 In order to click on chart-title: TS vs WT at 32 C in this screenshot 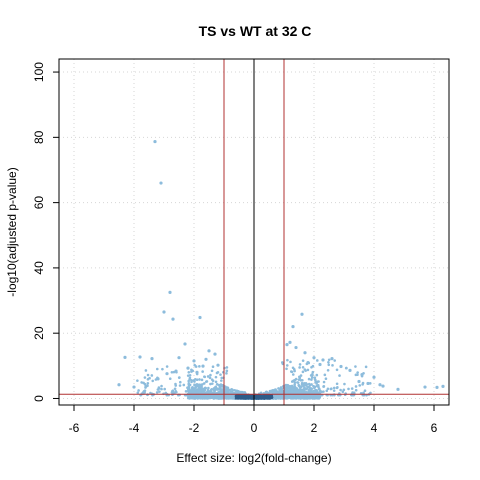, I will do `click(255, 31)`.